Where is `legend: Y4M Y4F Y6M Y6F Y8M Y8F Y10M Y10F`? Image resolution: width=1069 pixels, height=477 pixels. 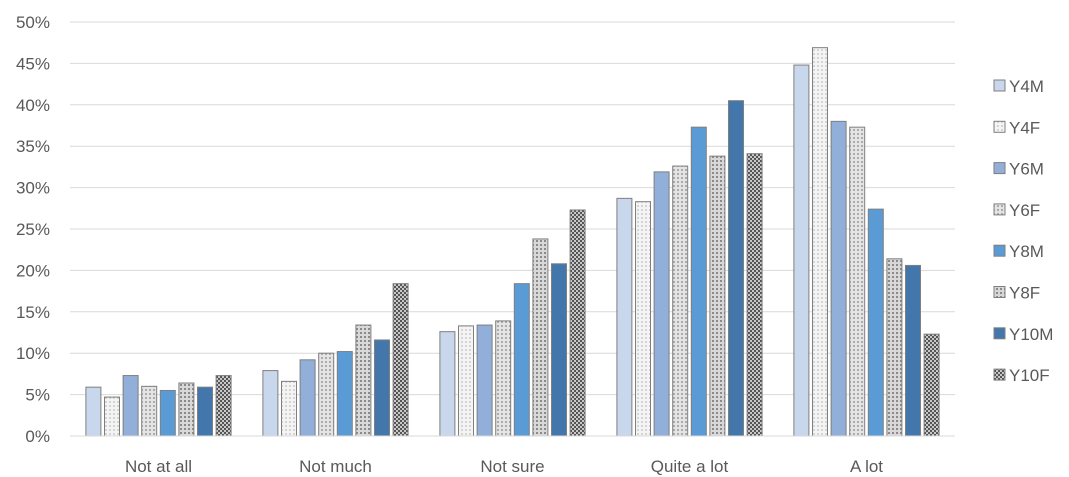 legend: Y4M Y4F Y6M Y6F Y8M Y8F Y10M Y10F is located at coordinates (1023, 231).